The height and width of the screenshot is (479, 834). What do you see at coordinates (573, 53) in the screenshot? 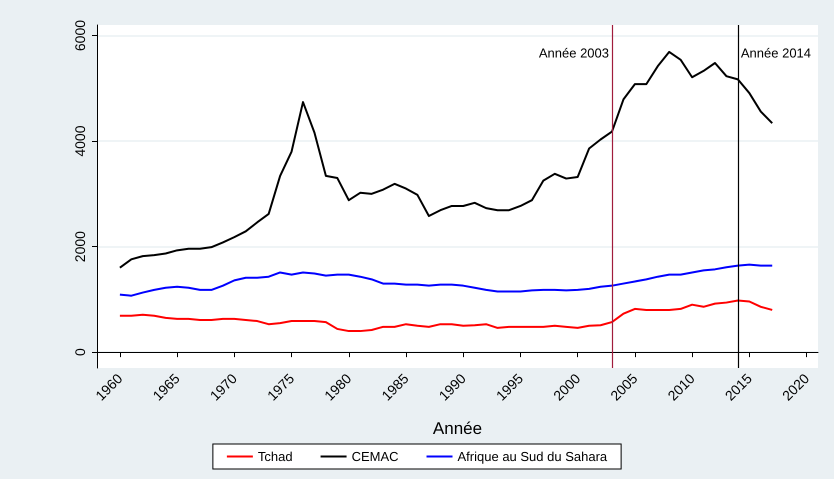
I see `ref-line-label: Année 2003` at bounding box center [573, 53].